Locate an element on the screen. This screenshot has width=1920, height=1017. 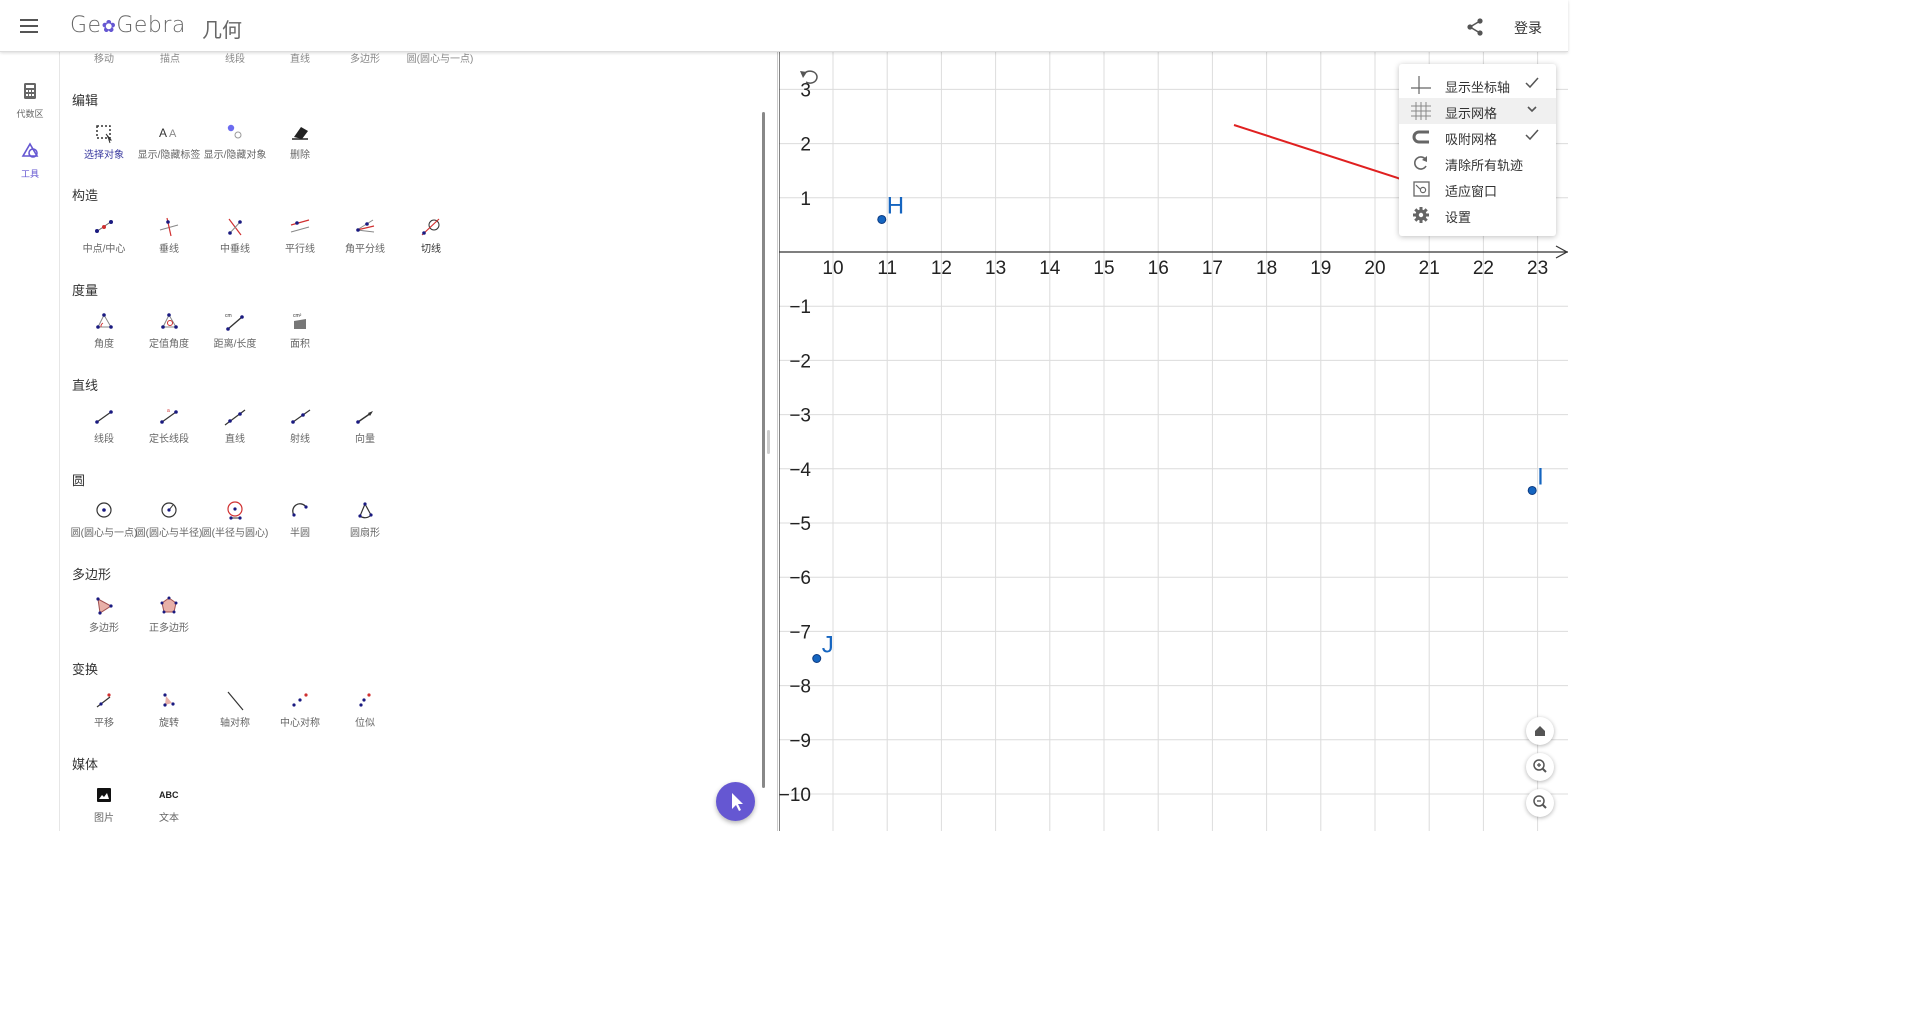
circle-center-radius-icon is located at coordinates (169, 510).